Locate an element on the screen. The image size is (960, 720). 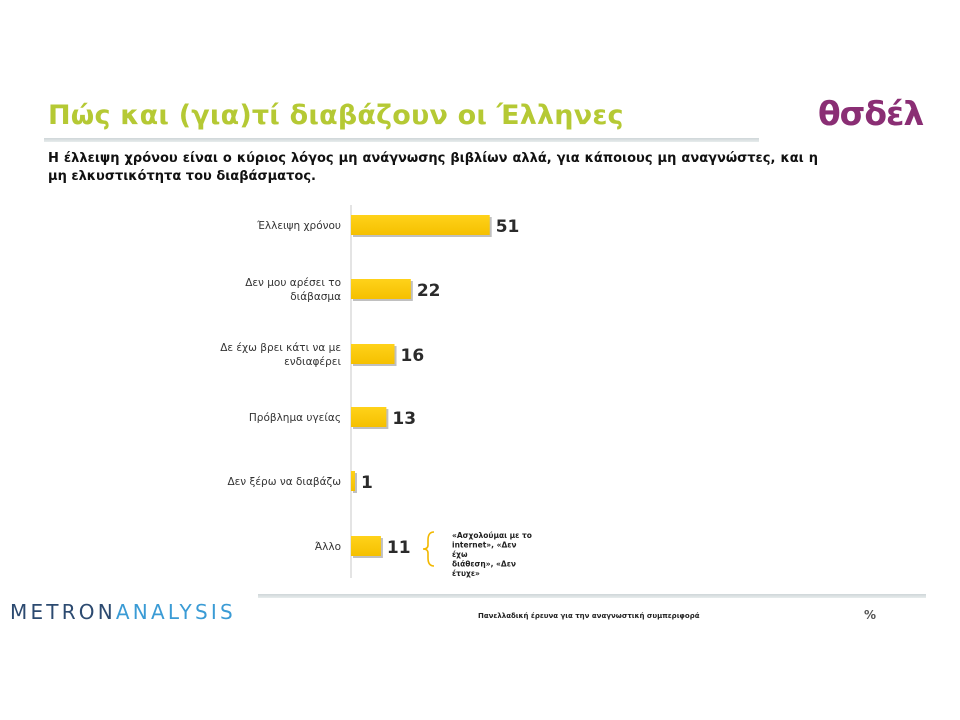
annotation-text: έχω is located at coordinates (460, 554).